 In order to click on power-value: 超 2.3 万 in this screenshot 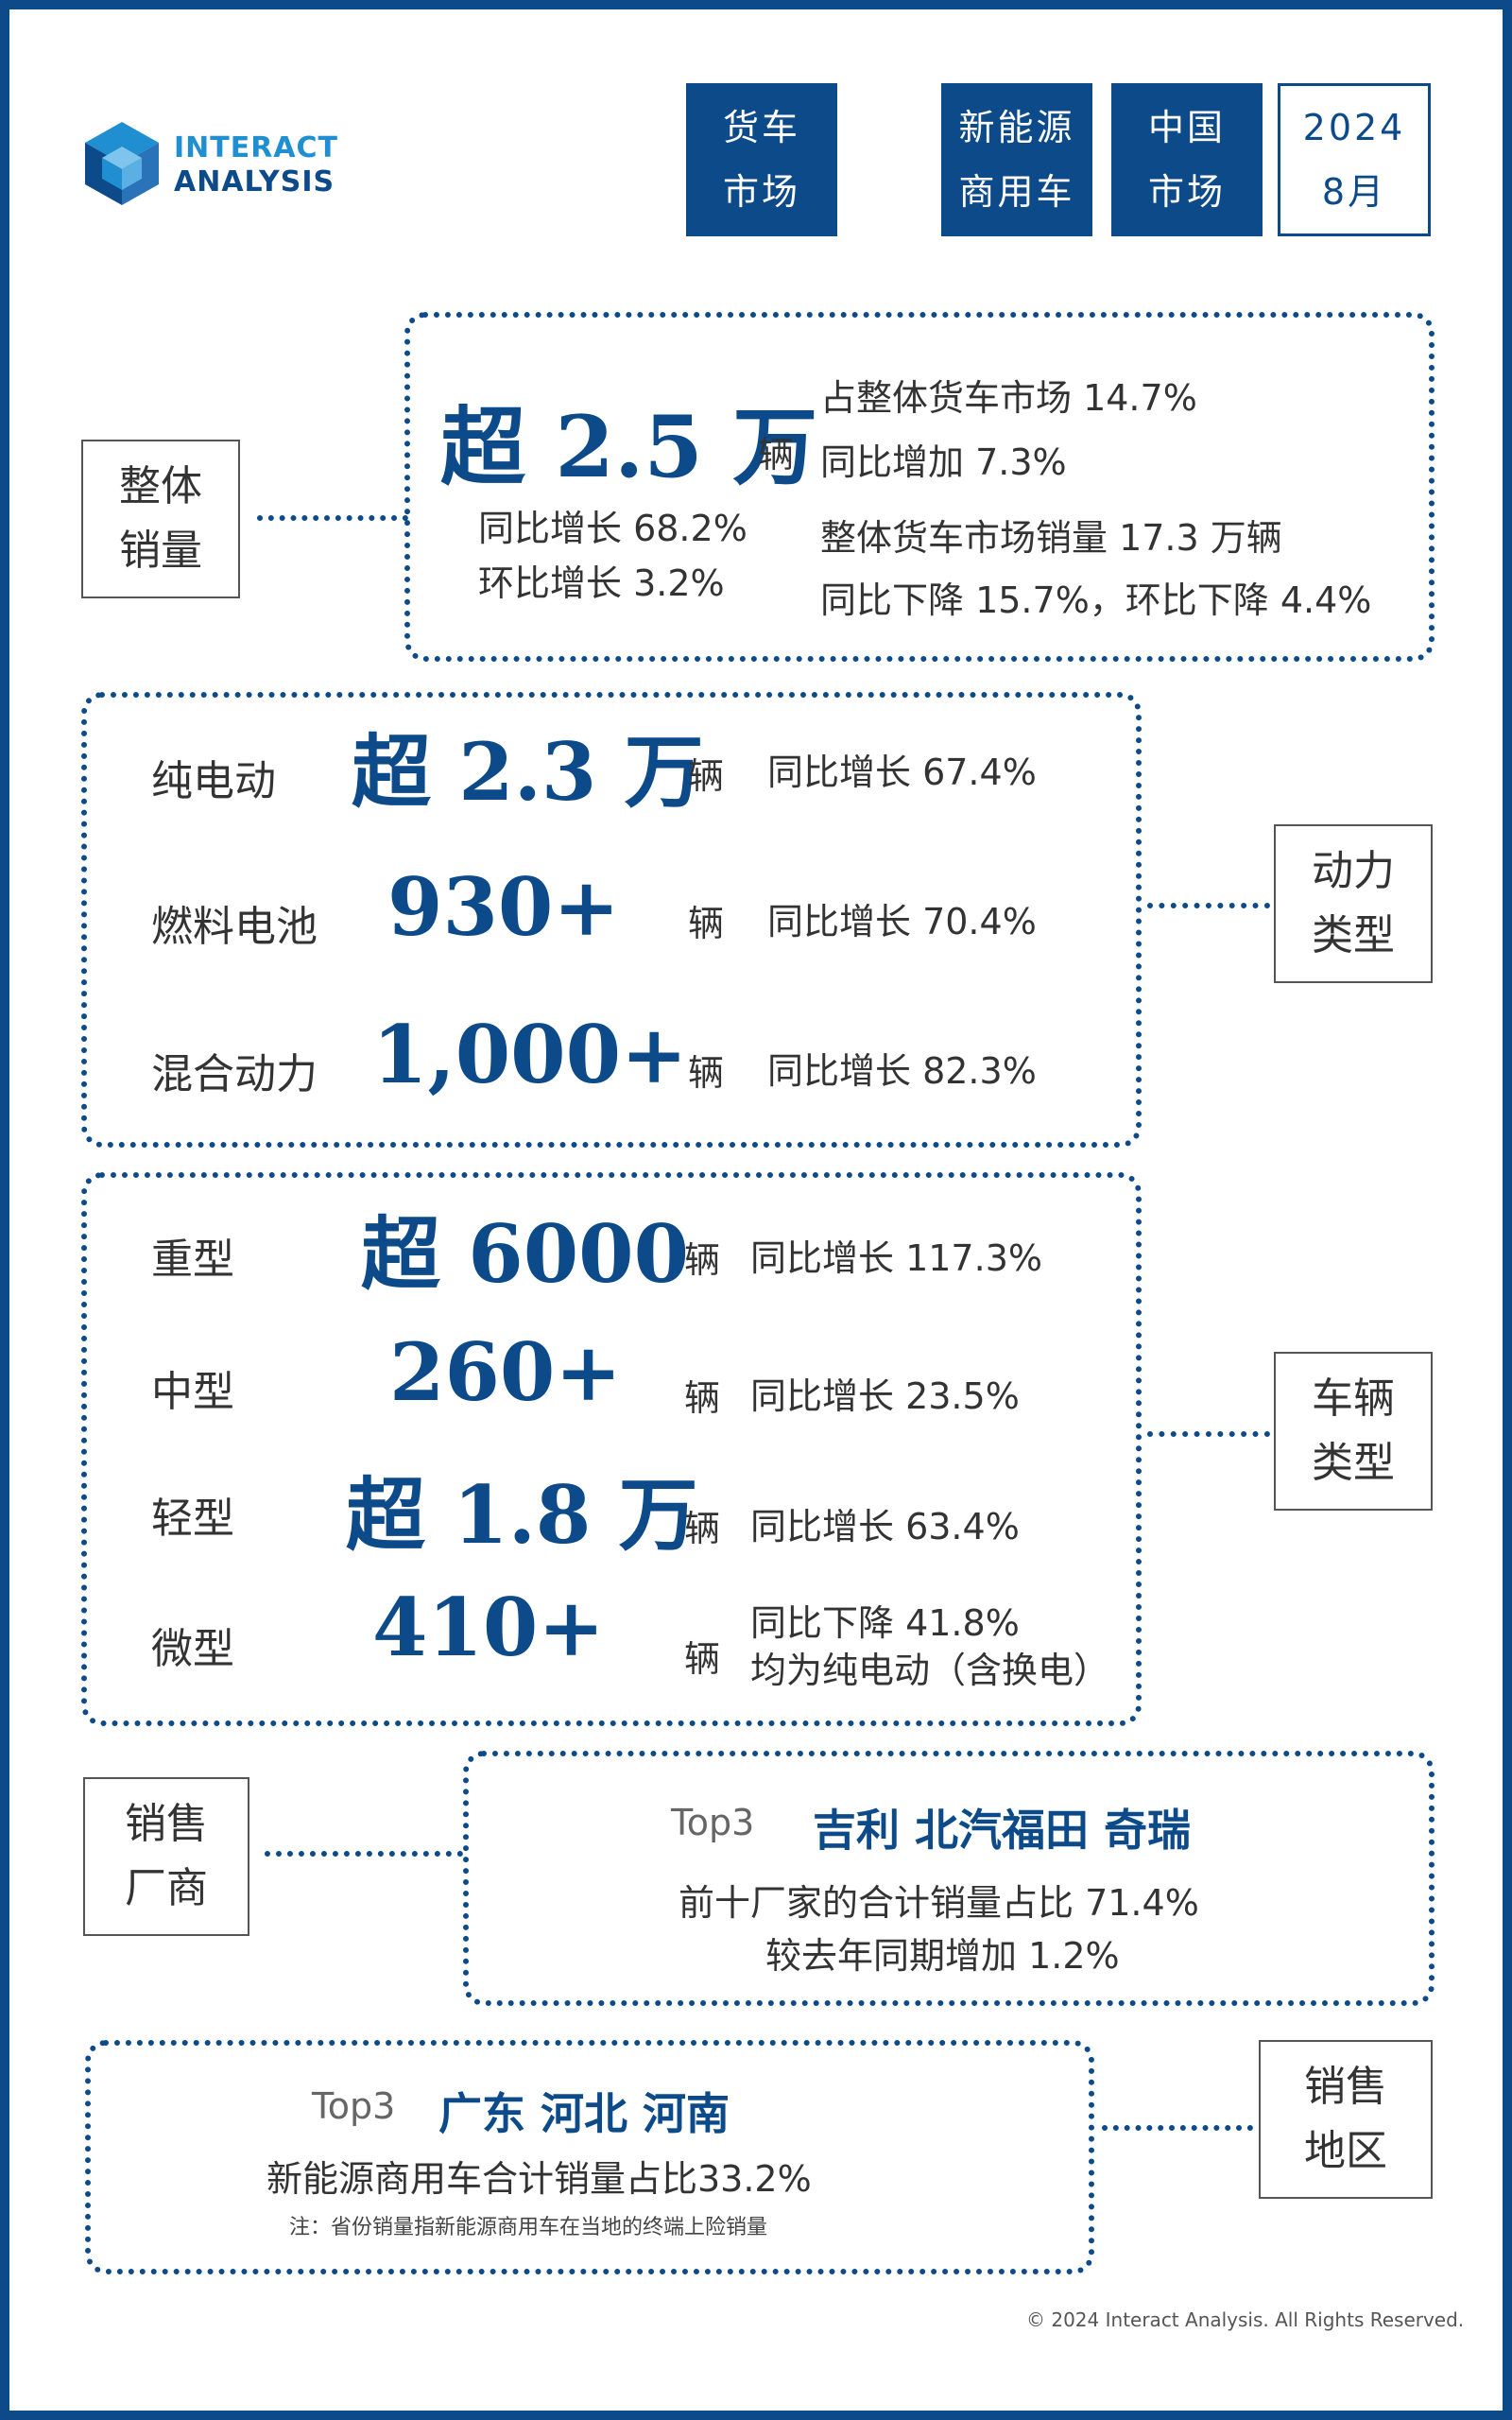, I will do `click(528, 772)`.